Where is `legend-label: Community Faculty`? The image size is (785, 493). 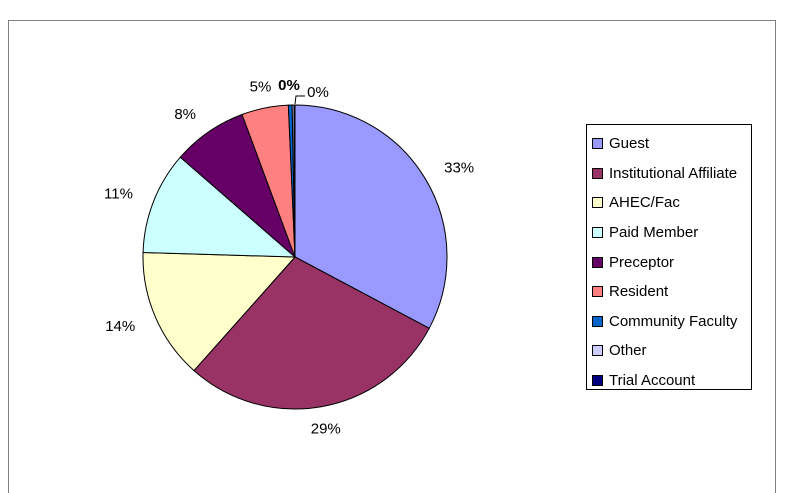 legend-label: Community Faculty is located at coordinates (673, 321).